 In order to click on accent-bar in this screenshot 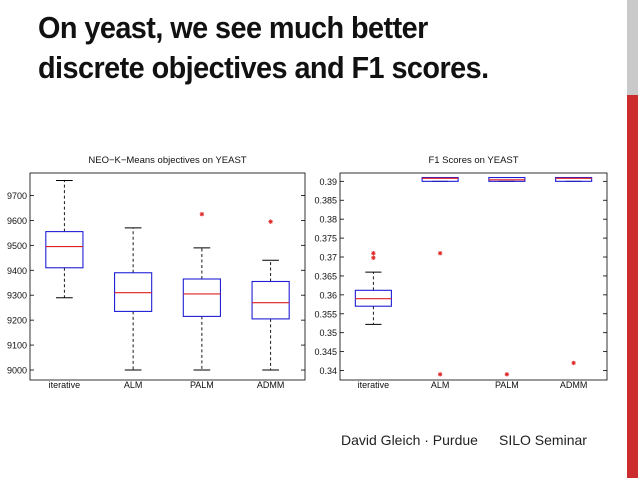, I will do `click(632, 239)`.